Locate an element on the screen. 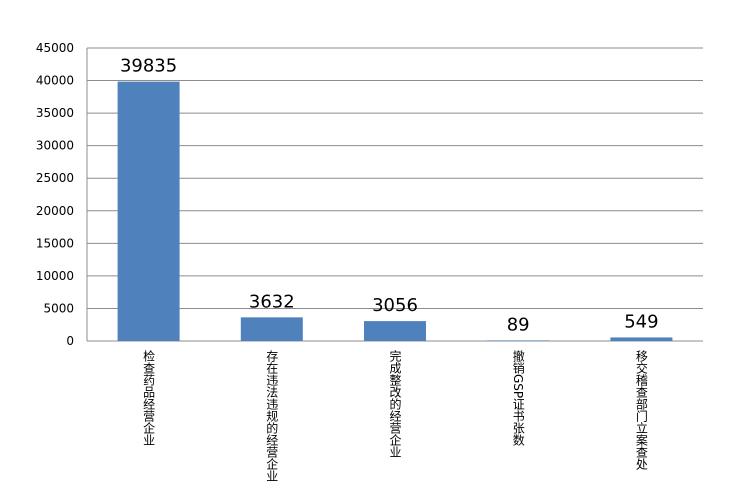 The height and width of the screenshot is (498, 742). y-tick-label: 10000 is located at coordinates (55, 276).